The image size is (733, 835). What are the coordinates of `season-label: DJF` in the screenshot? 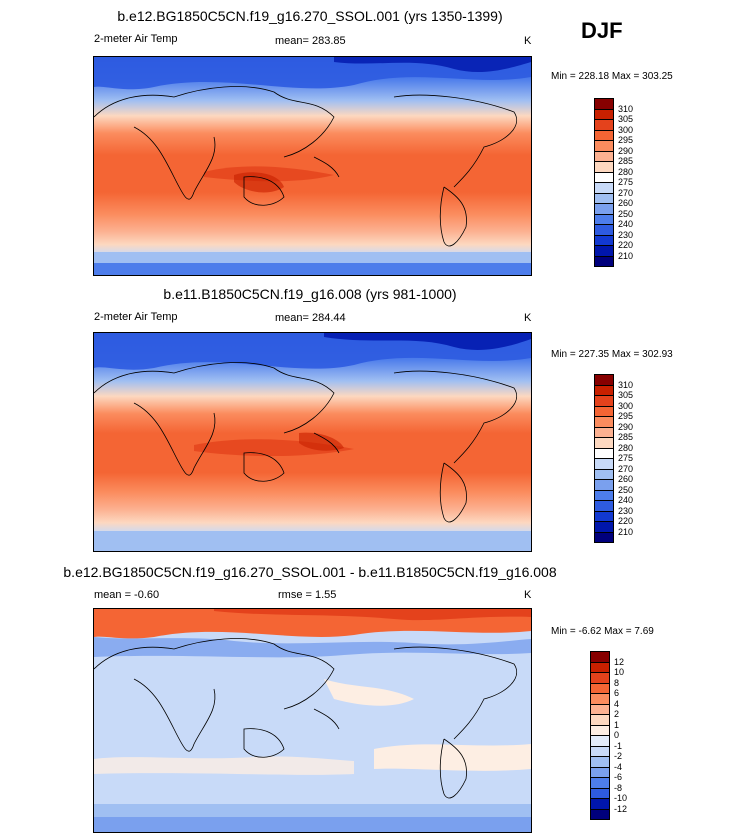 It's located at (602, 30).